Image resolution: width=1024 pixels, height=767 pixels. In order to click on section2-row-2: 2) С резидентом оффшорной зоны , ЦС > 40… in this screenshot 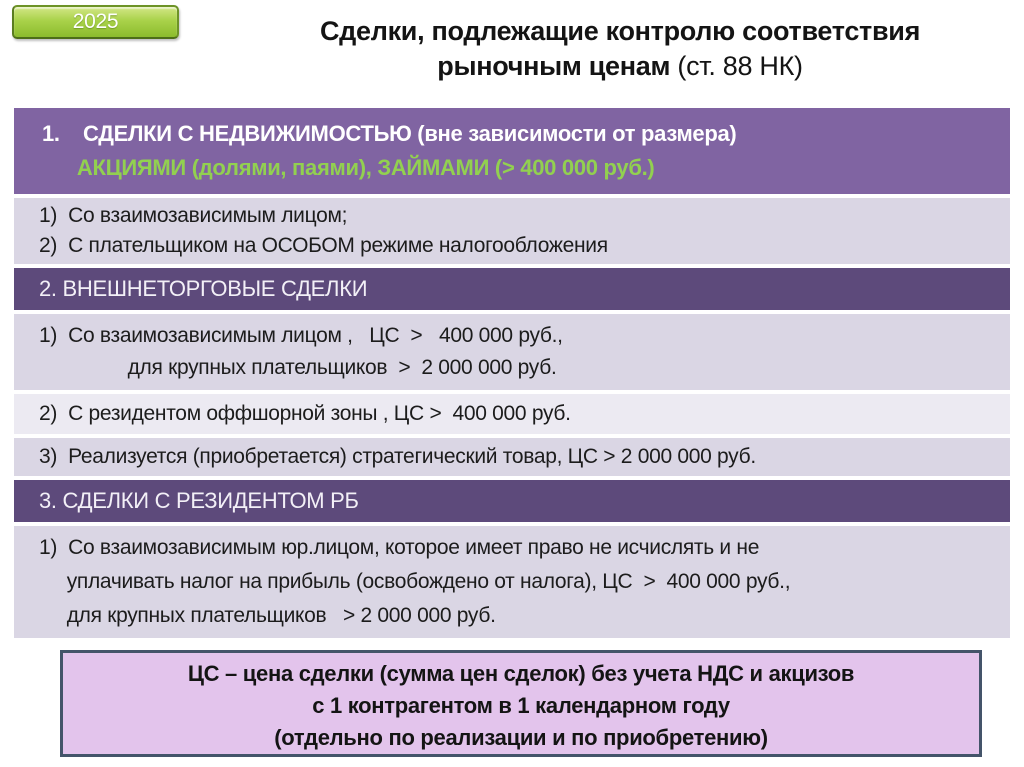, I will do `click(512, 414)`.